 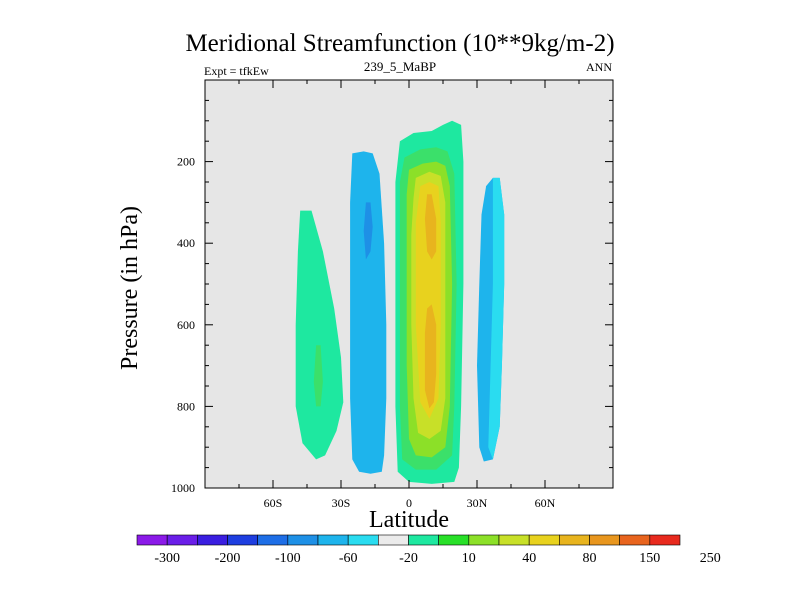 What do you see at coordinates (409, 503) in the screenshot?
I see `x-tick-label: 0` at bounding box center [409, 503].